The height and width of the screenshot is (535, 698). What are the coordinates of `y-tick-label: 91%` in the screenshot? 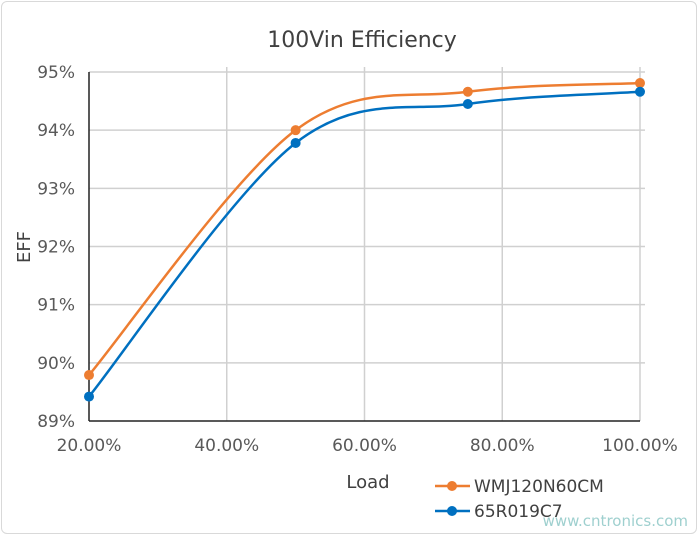 It's located at (56, 306).